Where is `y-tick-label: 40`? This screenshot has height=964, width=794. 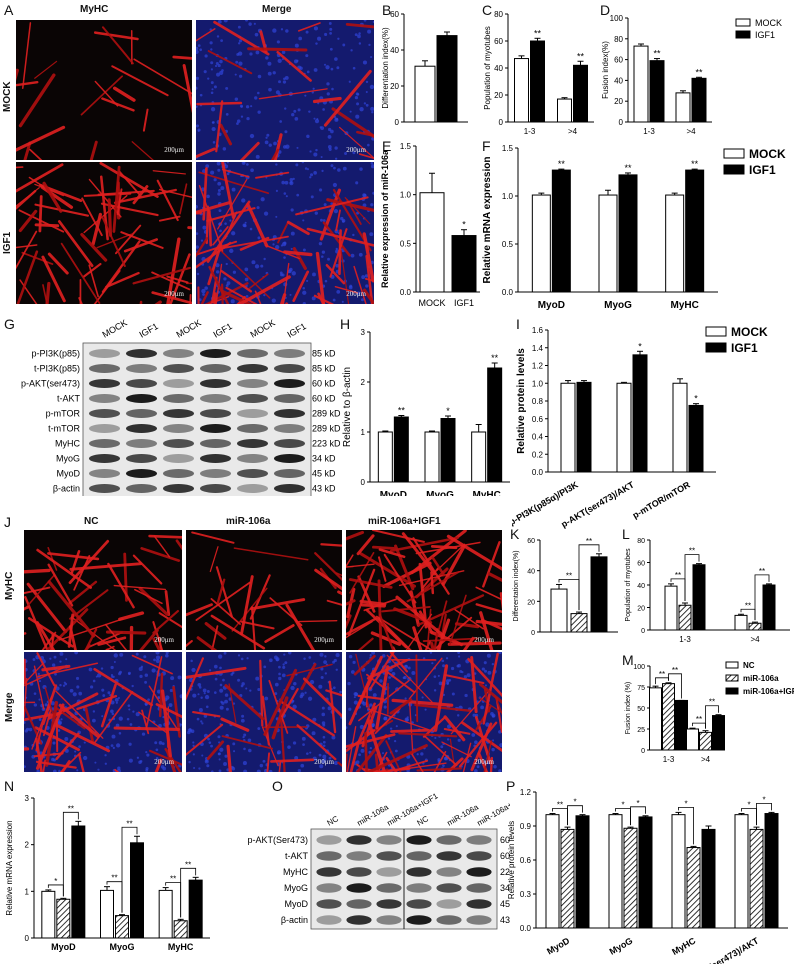 y-tick-label: 40 is located at coordinates (531, 572).